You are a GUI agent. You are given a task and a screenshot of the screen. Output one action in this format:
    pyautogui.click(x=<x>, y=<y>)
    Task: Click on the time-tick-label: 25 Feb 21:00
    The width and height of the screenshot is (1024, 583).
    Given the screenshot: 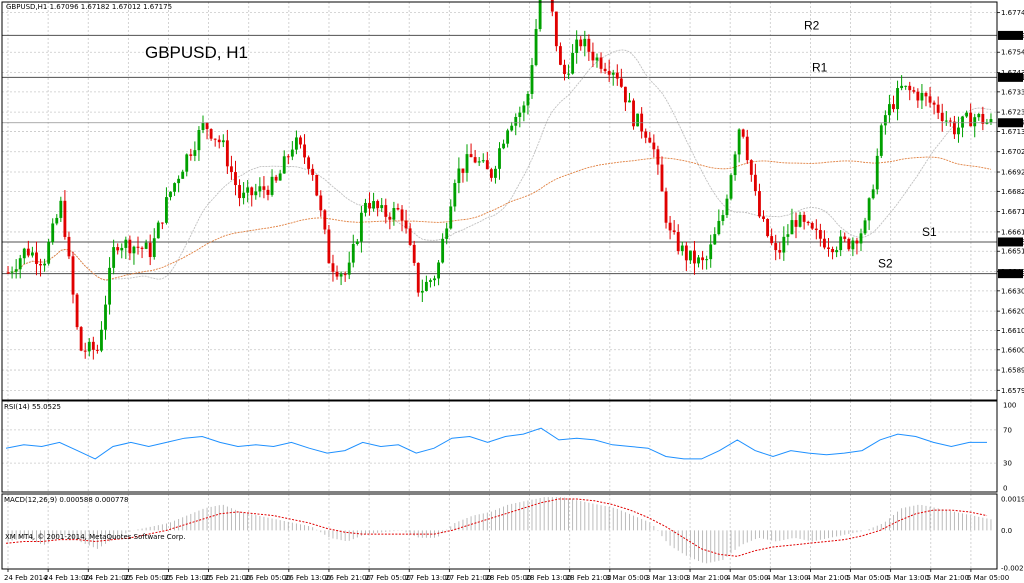 What is the action you would take?
    pyautogui.click(x=228, y=578)
    